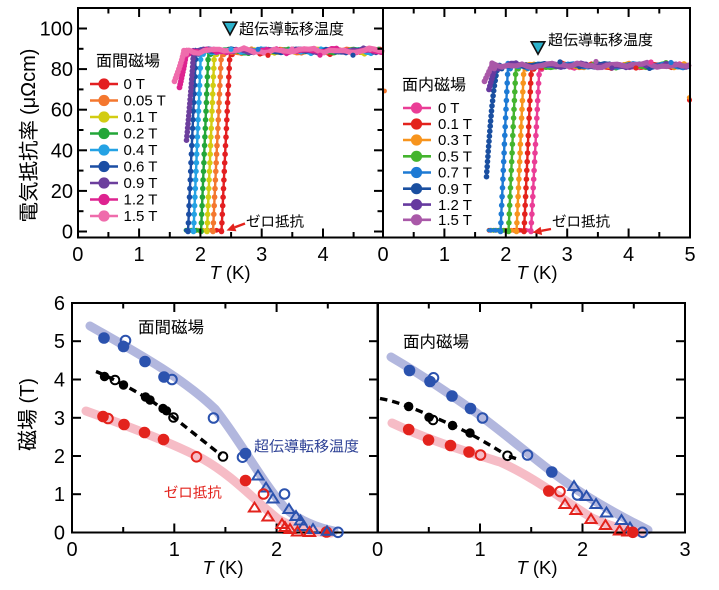 This screenshot has width=719, height=590. What do you see at coordinates (291, 29) in the screenshot?
I see `svg-text: 超伝導転移温度` at bounding box center [291, 29].